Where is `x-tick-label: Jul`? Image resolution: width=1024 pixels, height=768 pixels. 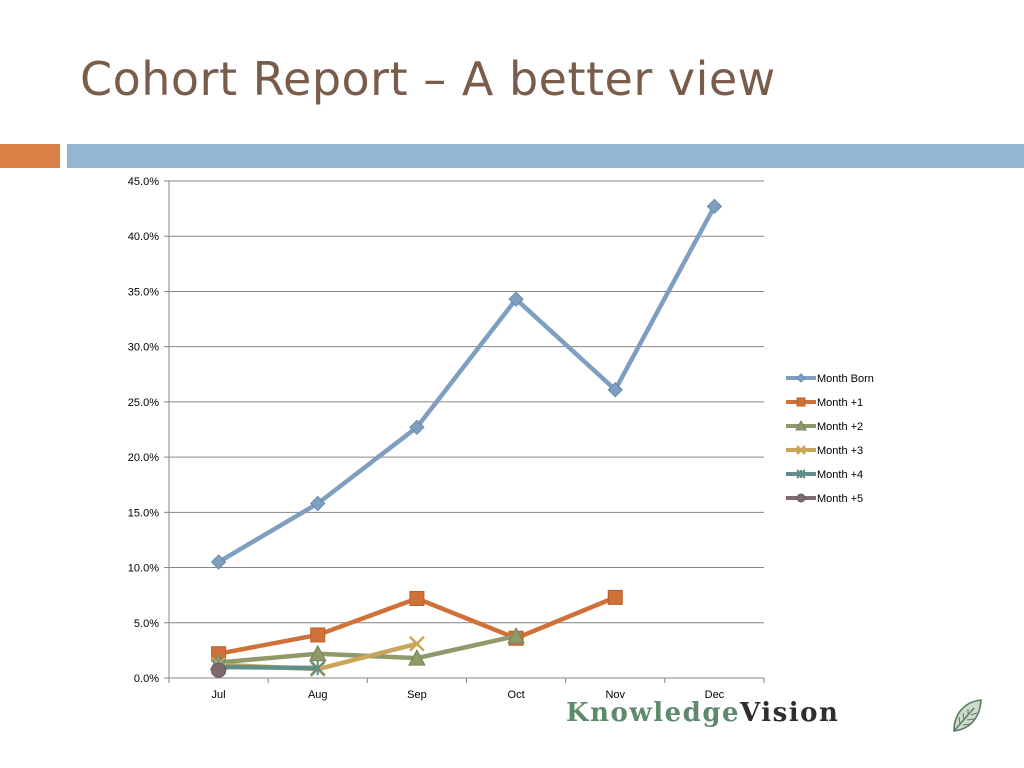 x-tick-label: Jul is located at coordinates (219, 695).